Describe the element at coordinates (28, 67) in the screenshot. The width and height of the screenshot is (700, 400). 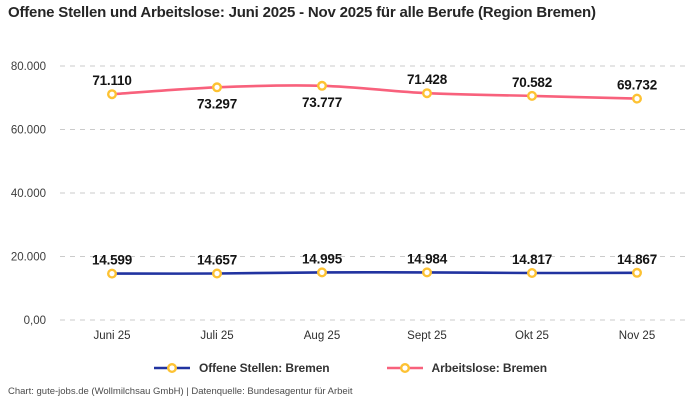
I see `y-axis-tick: 80.000` at that location.